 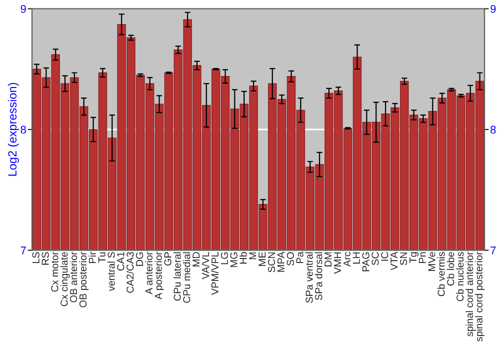 What do you see at coordinates (347, 259) in the screenshot?
I see `x-tick-label: Arc` at bounding box center [347, 259].